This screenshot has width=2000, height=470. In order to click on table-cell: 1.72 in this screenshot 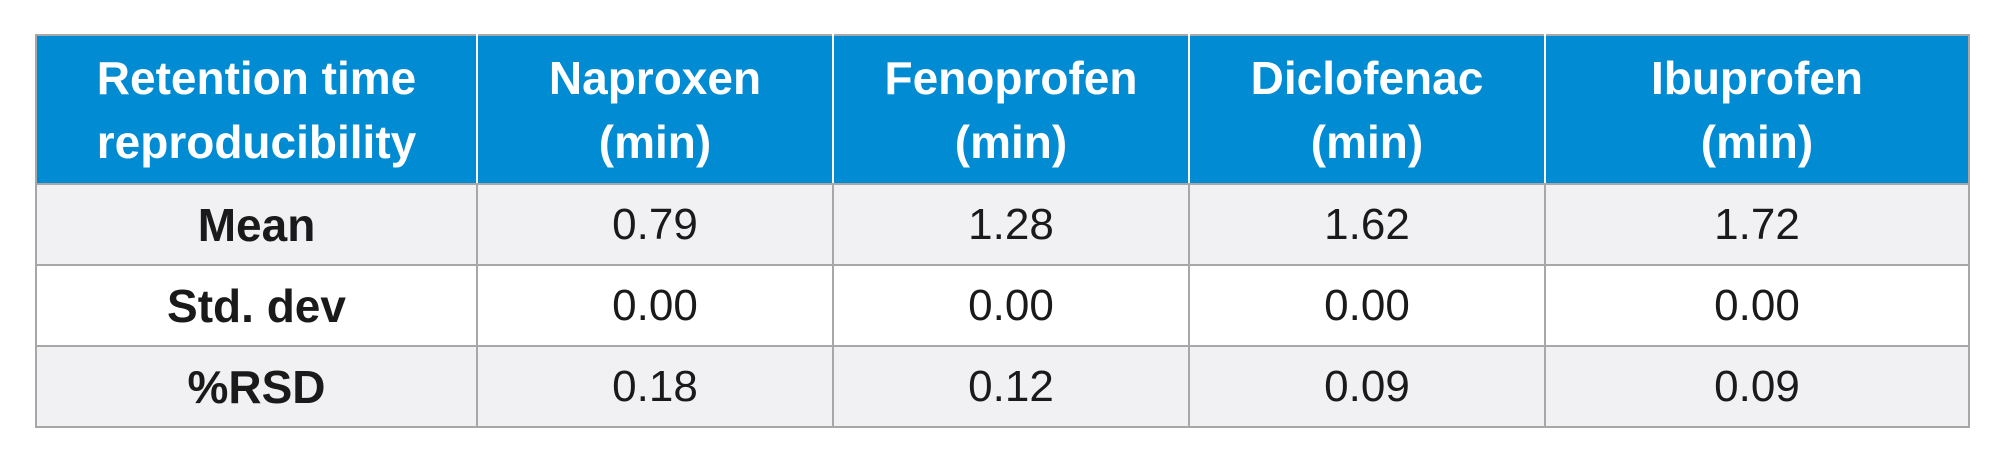, I will do `click(1757, 224)`.